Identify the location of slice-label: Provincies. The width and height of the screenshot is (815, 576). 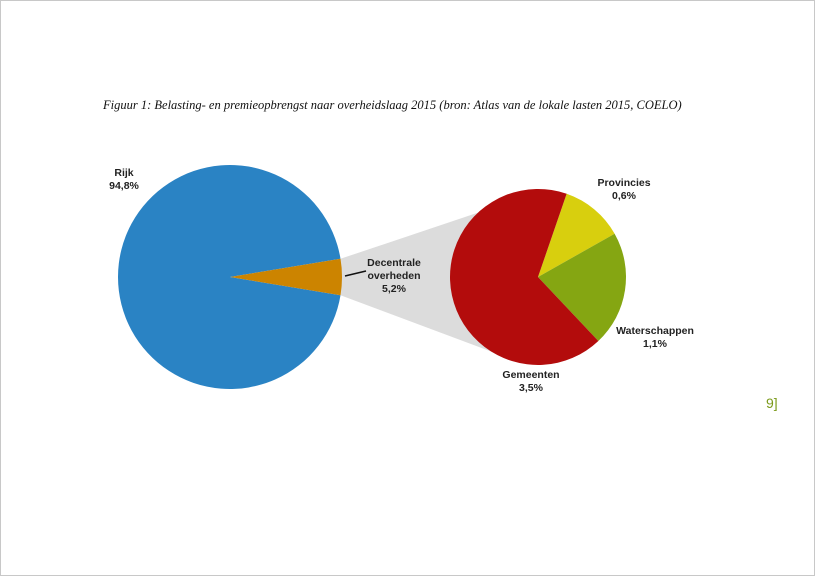
(624, 183).